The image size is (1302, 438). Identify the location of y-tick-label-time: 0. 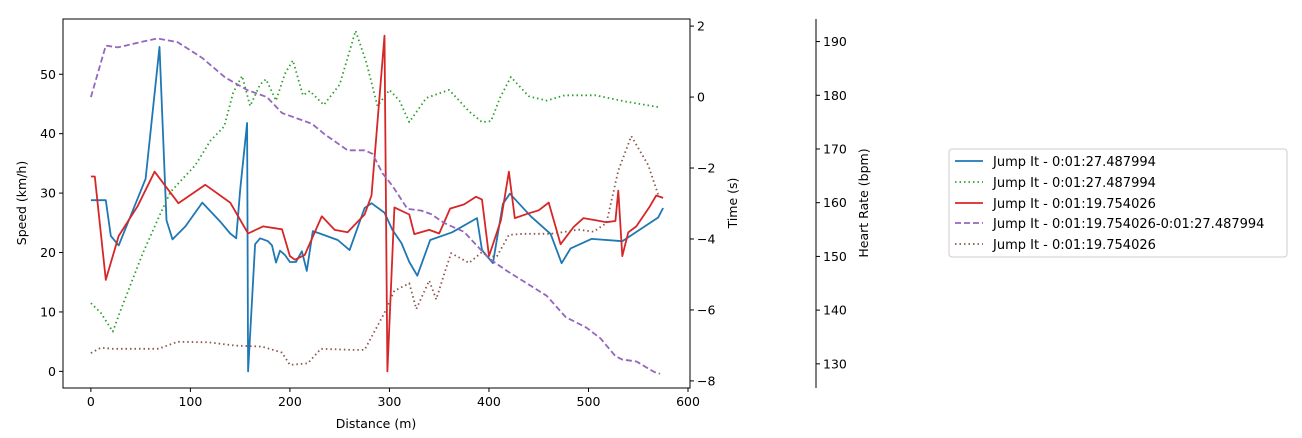
(701, 97).